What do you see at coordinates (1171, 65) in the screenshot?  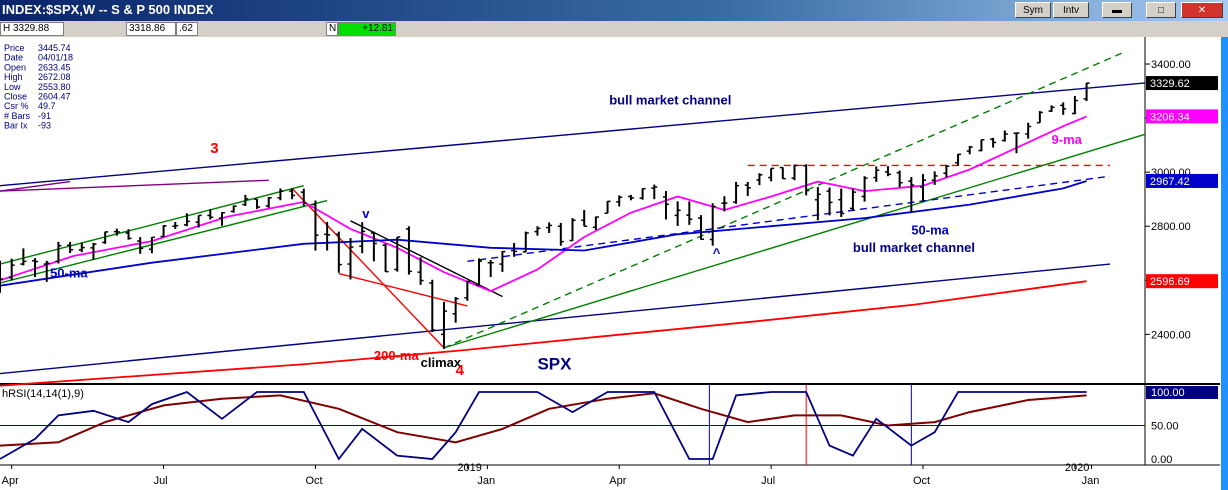 I see `price-tick-label: 3400.00` at bounding box center [1171, 65].